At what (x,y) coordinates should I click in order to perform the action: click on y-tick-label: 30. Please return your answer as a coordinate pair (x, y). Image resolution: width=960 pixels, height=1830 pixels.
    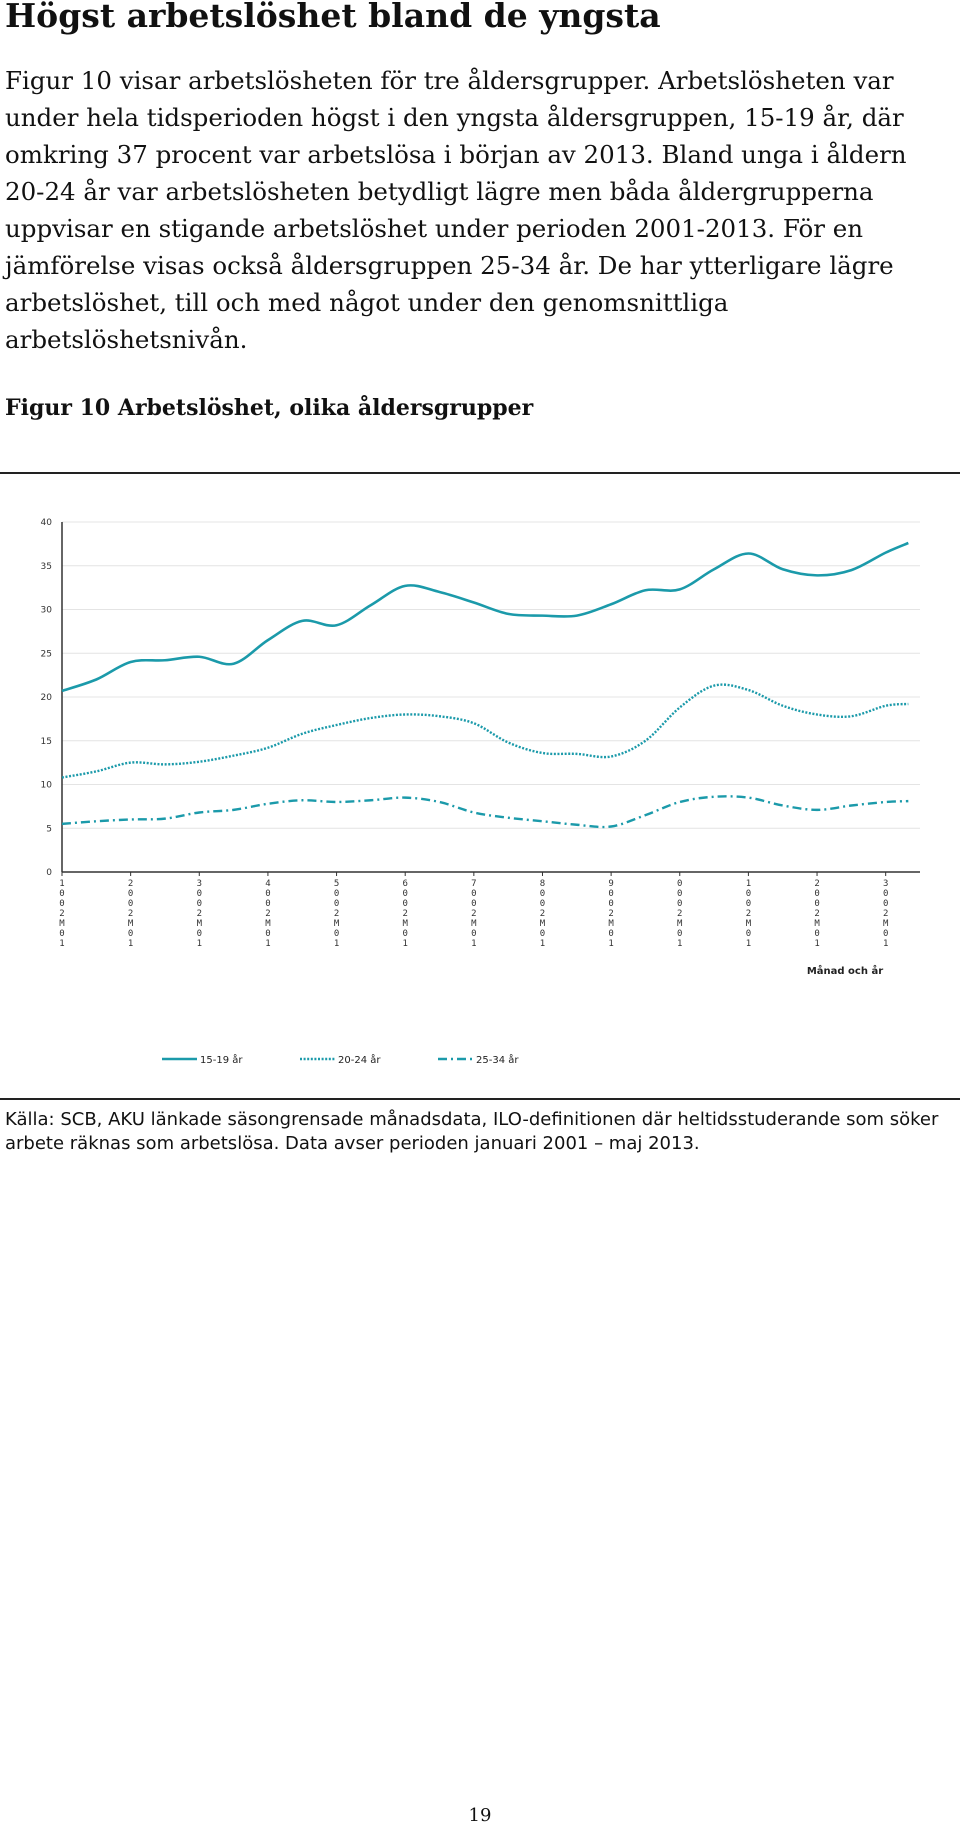
    Looking at the image, I should click on (47, 611).